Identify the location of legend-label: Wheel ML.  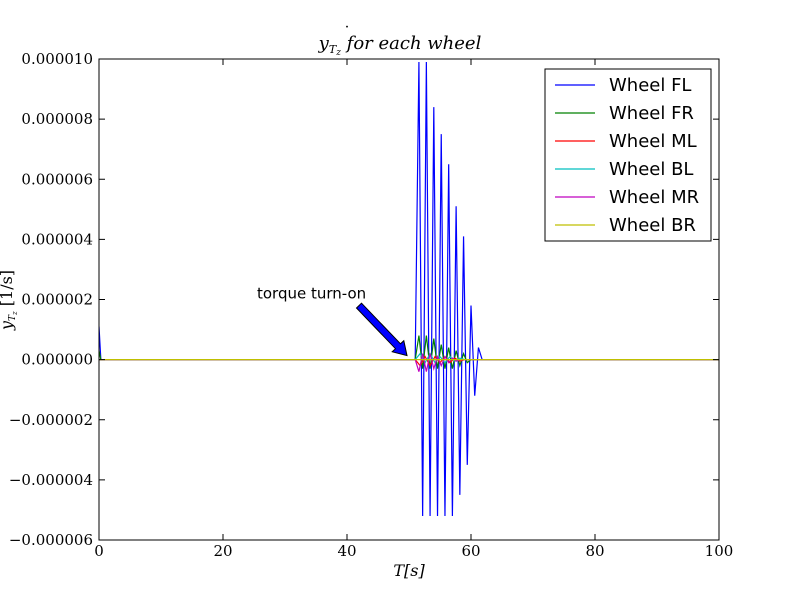
(653, 141).